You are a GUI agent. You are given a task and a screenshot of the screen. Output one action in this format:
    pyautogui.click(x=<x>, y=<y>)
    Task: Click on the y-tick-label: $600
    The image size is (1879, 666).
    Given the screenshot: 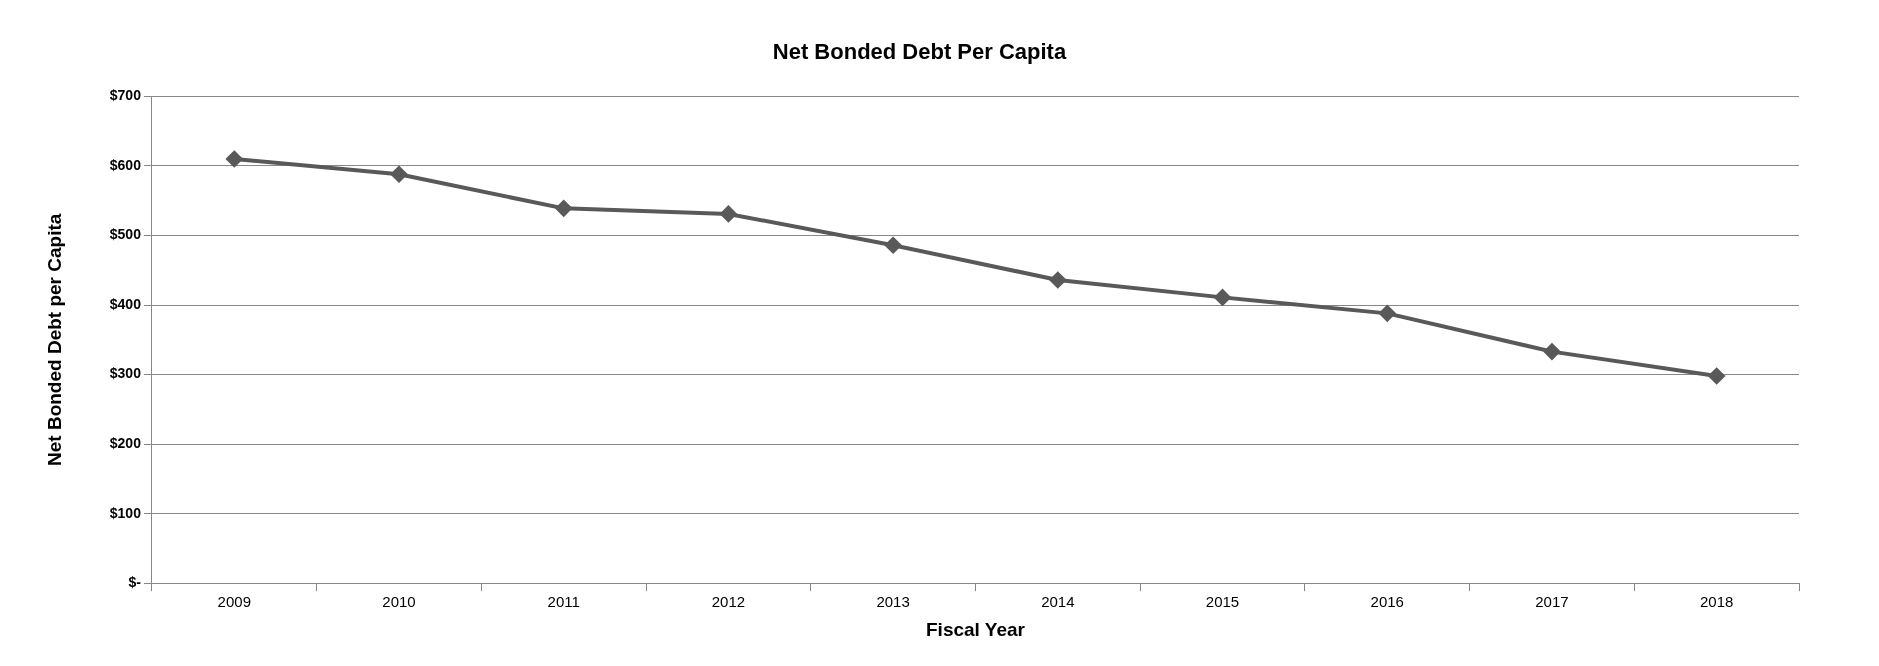 What is the action you would take?
    pyautogui.click(x=125, y=164)
    